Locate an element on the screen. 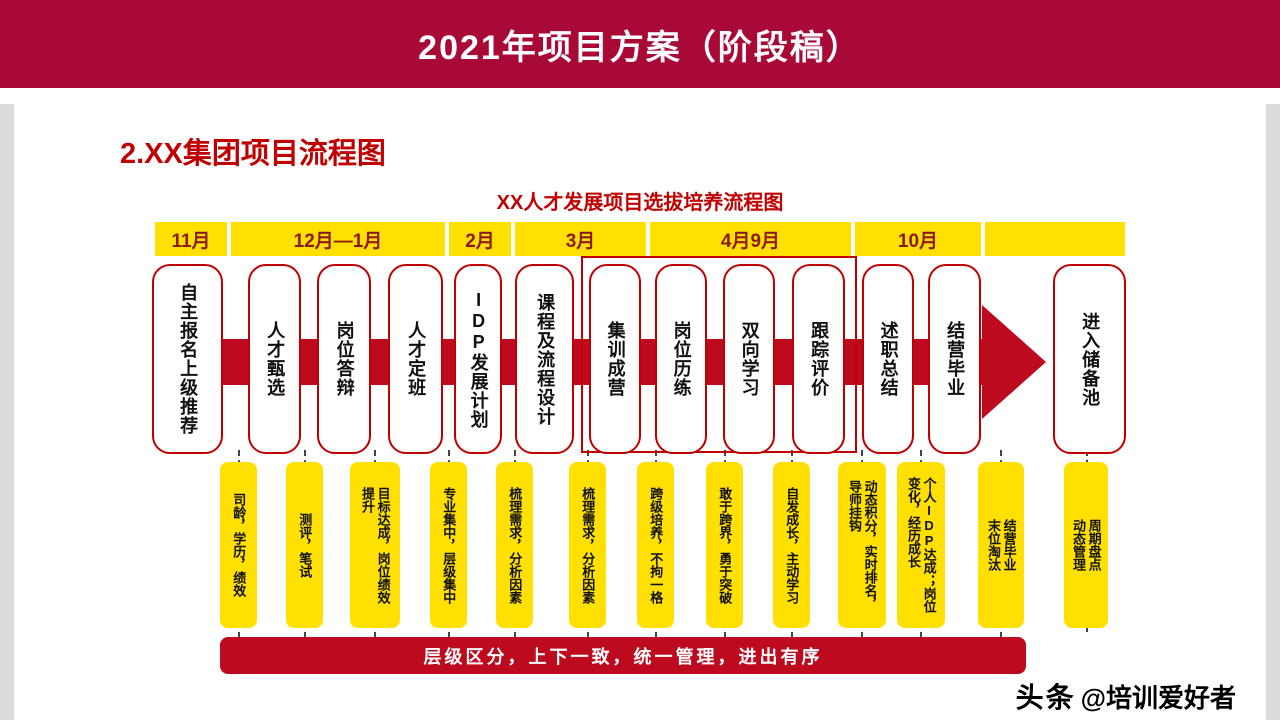  stage-pill: 跟踪评价 is located at coordinates (818, 359).